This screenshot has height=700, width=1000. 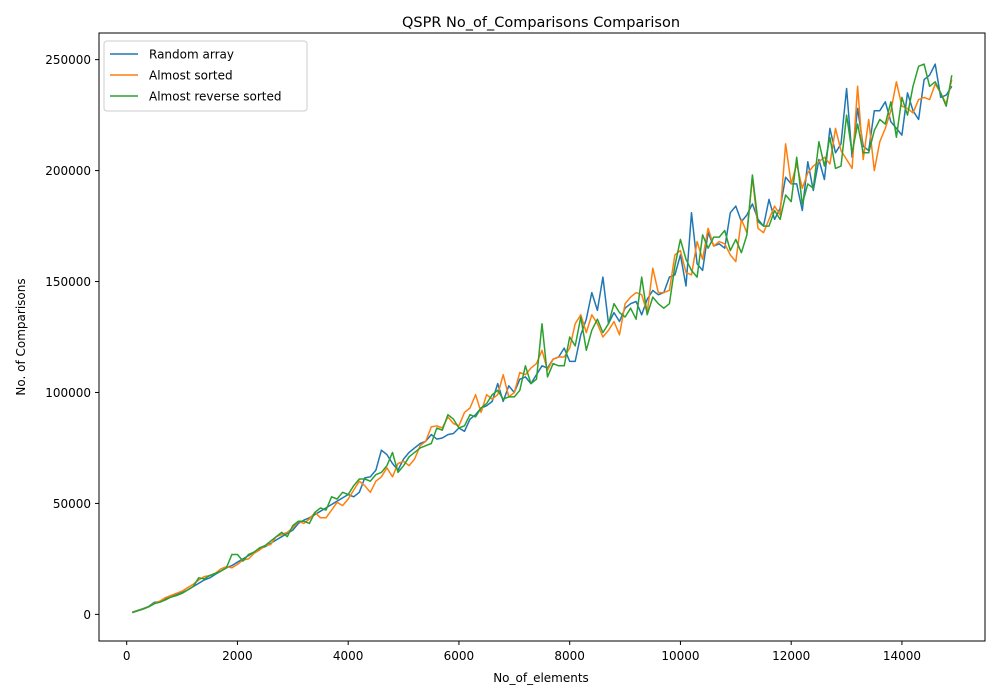 What do you see at coordinates (72, 337) in the screenshot?
I see `y-axis: 0 50000 100000 150000 200000 250000` at bounding box center [72, 337].